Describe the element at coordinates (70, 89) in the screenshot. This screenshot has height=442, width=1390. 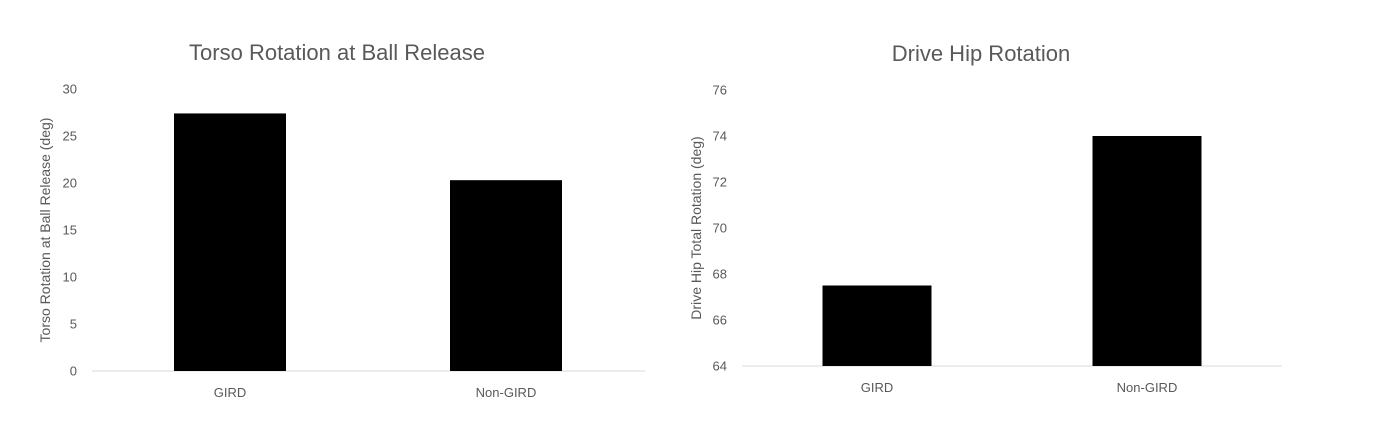
I see `y-tick-label: 30` at that location.